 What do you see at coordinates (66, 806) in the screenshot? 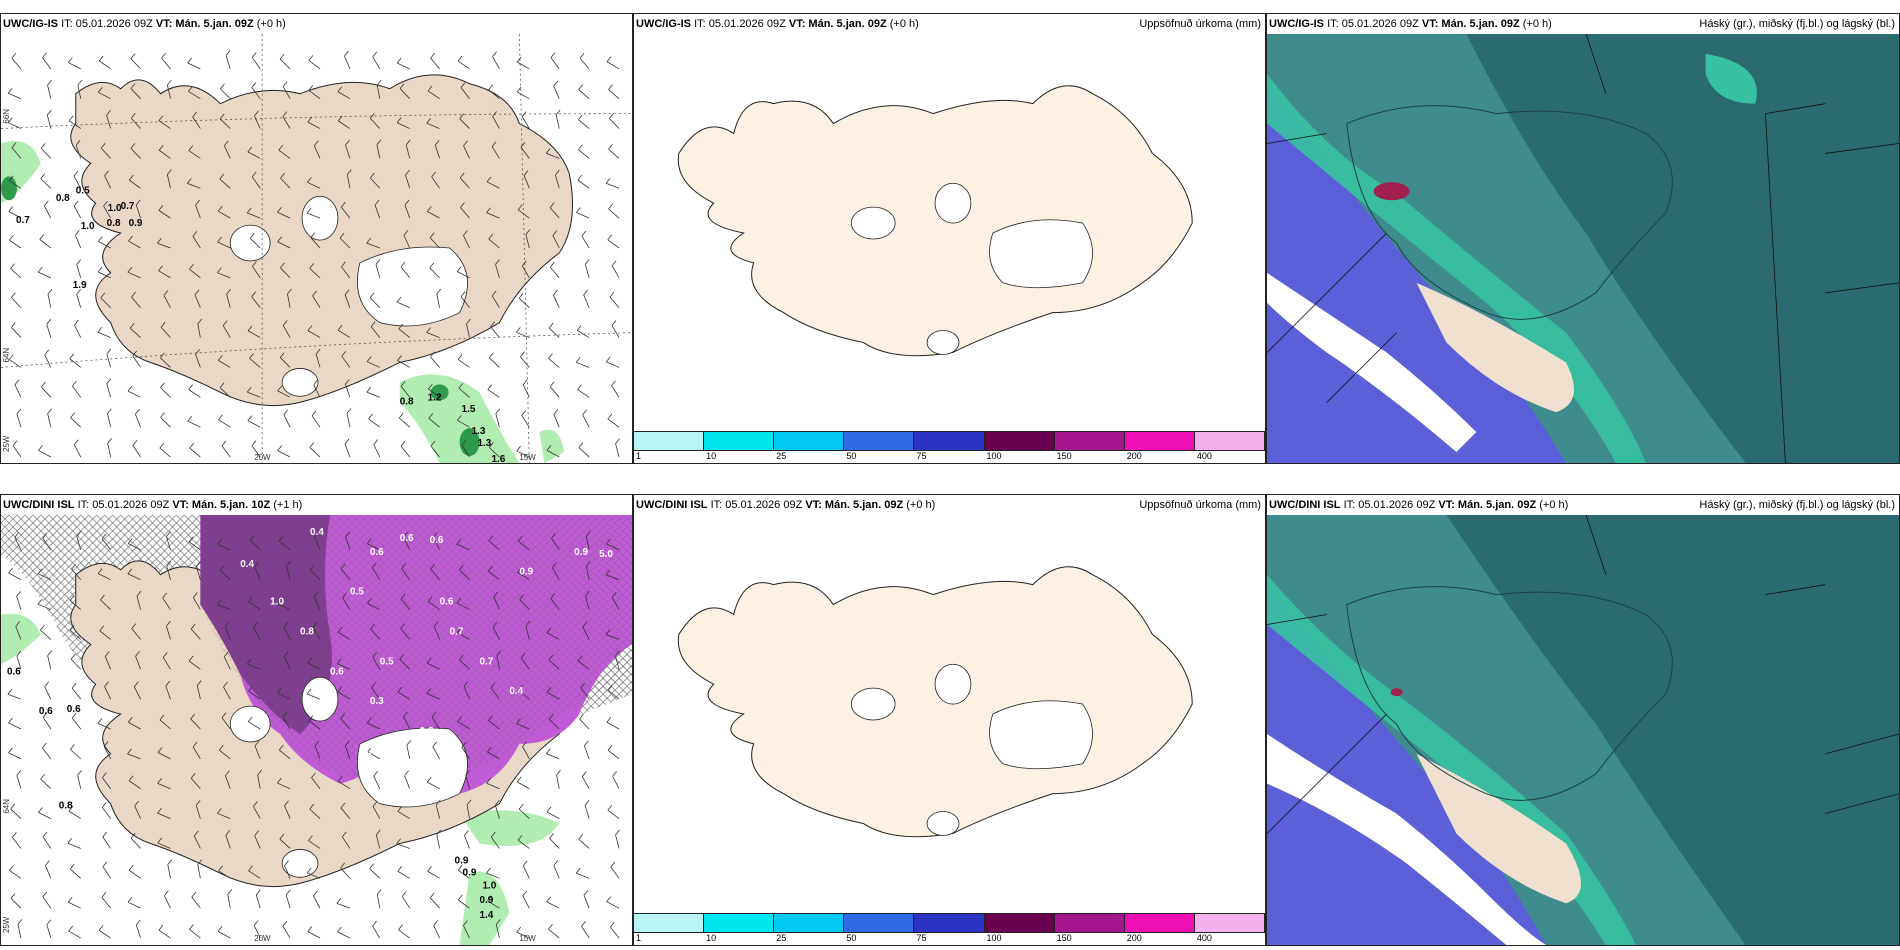
I see `wind-value: 0.8` at bounding box center [66, 806].